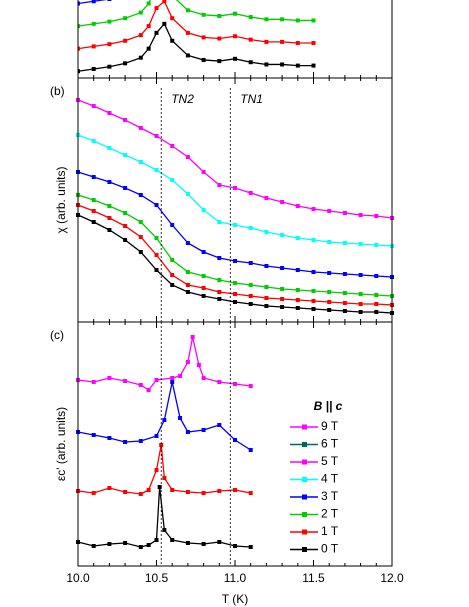 The image size is (469, 607). What do you see at coordinates (61, 444) in the screenshot?
I see `y-axis-label: εc' (arb. units)` at bounding box center [61, 444].